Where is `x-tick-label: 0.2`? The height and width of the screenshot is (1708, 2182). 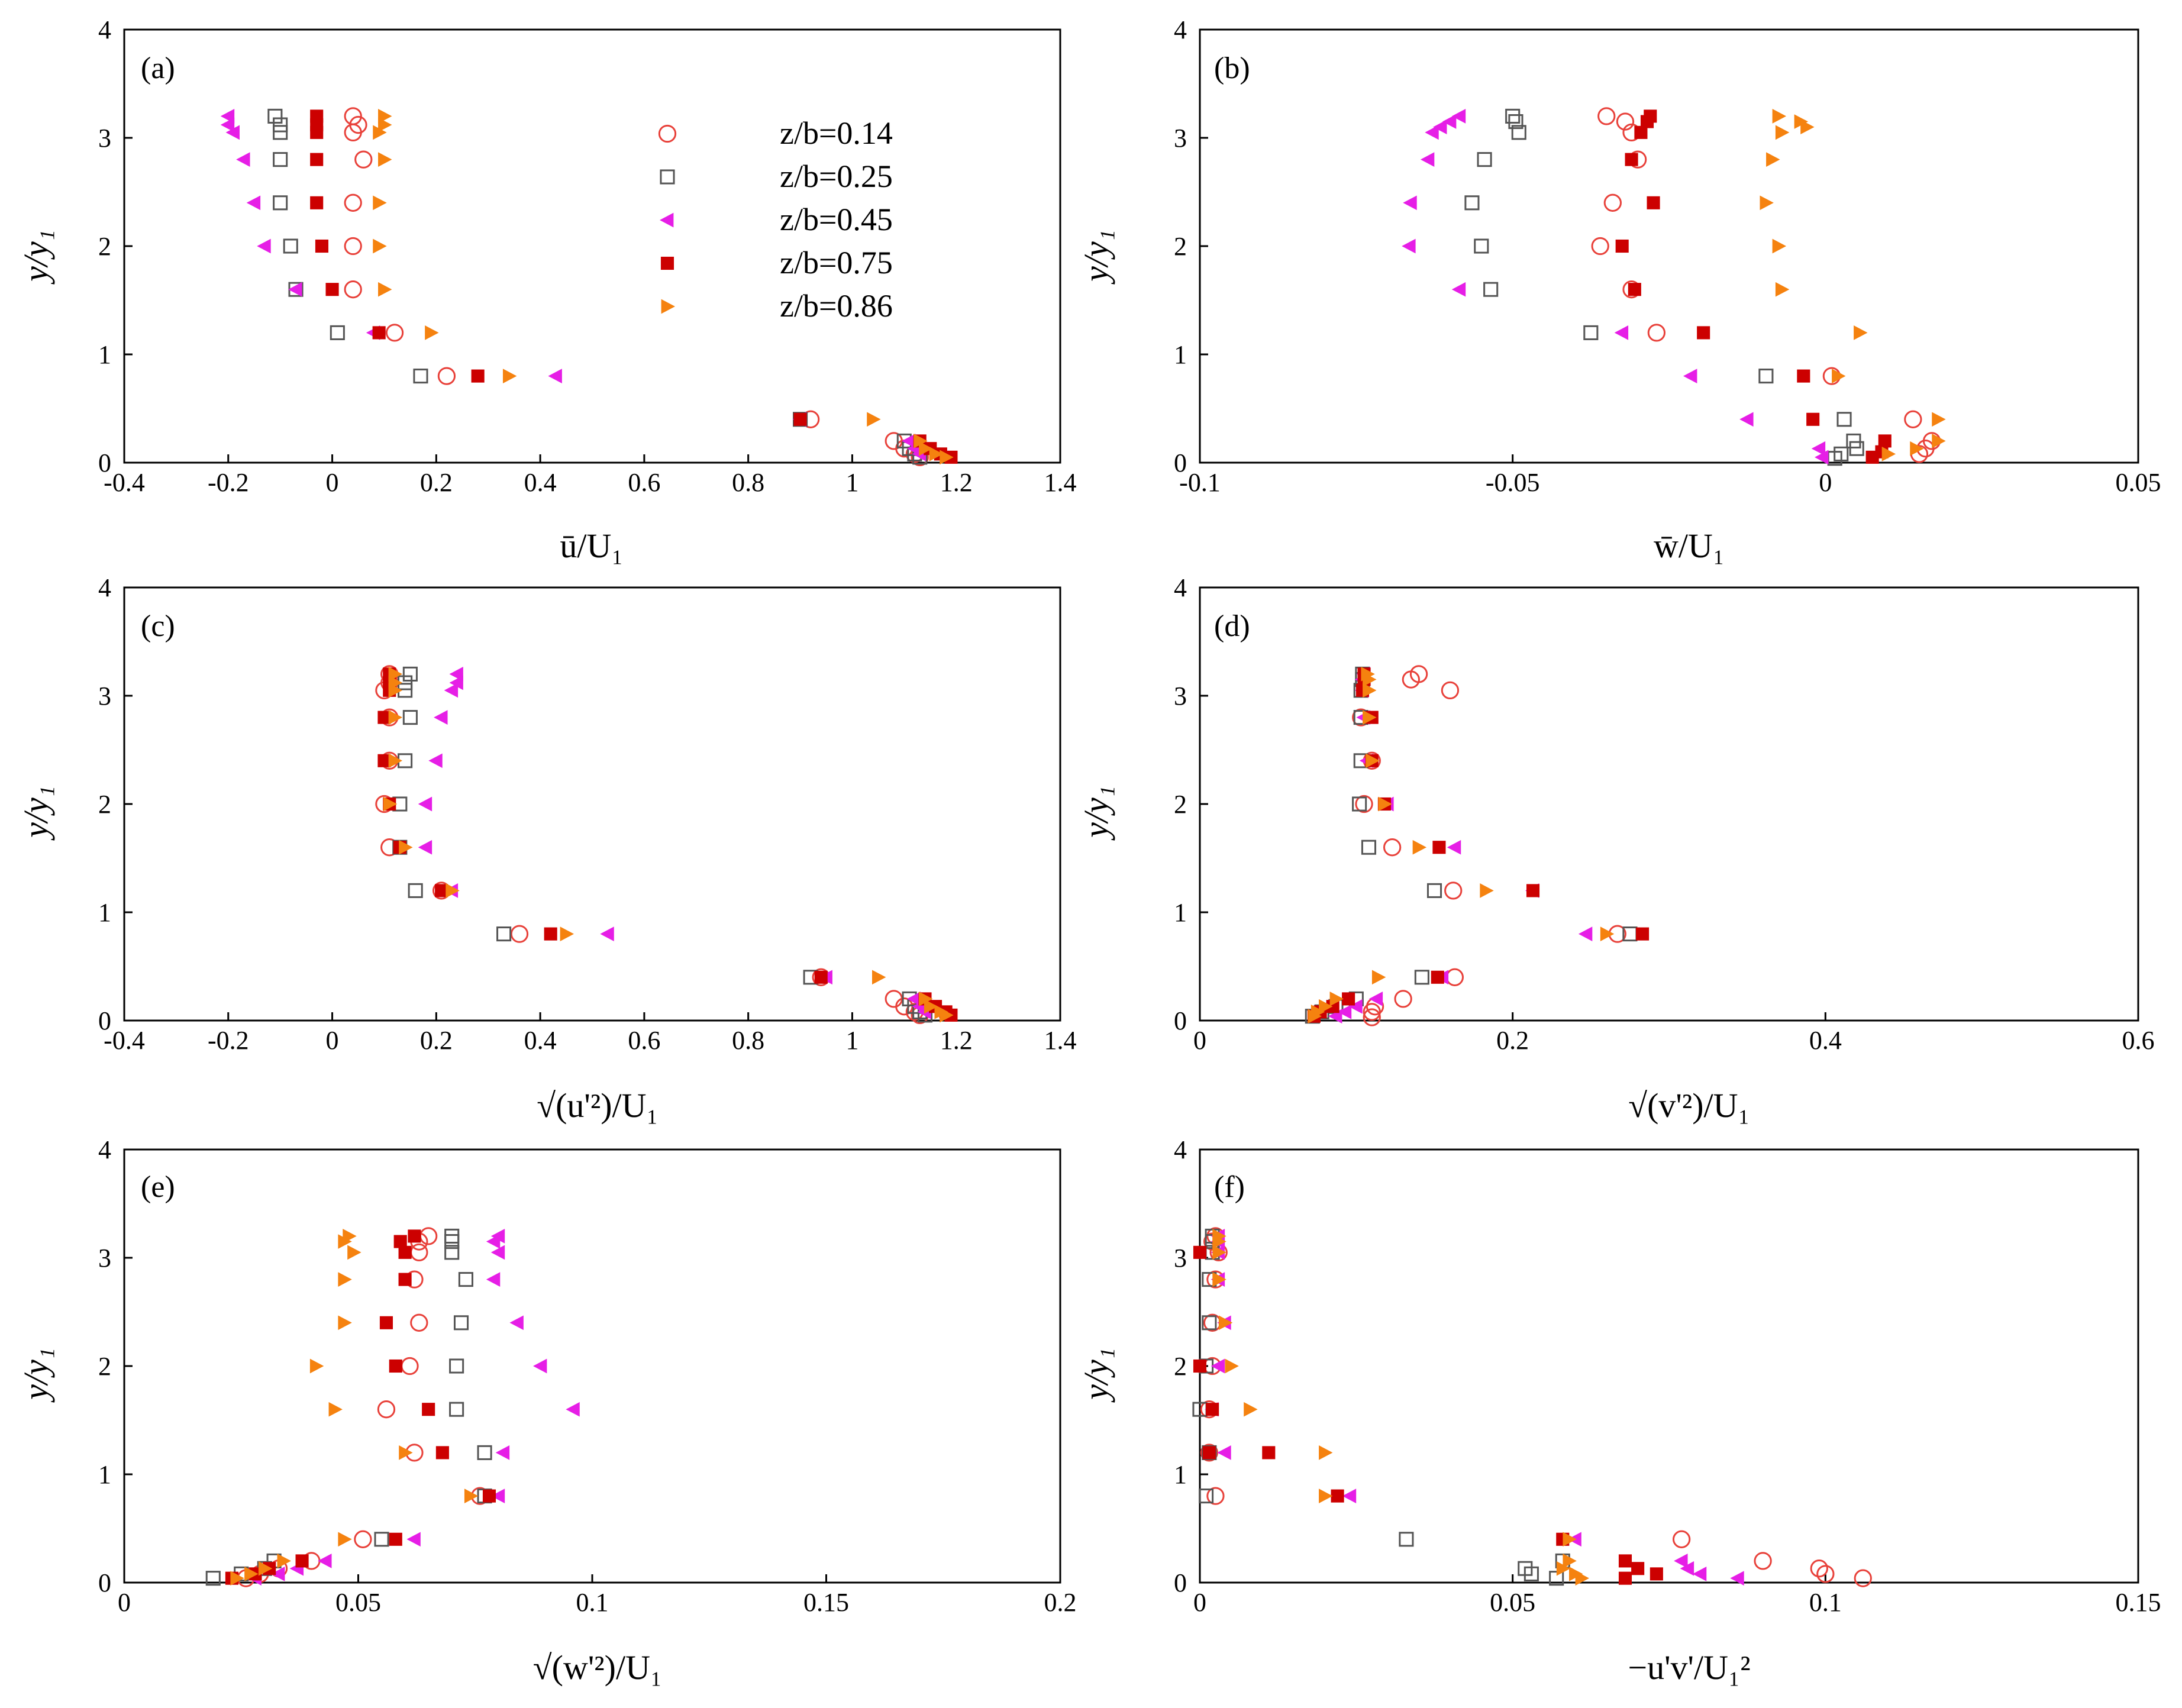
x-tick-label: 0.2 is located at coordinates (436, 482).